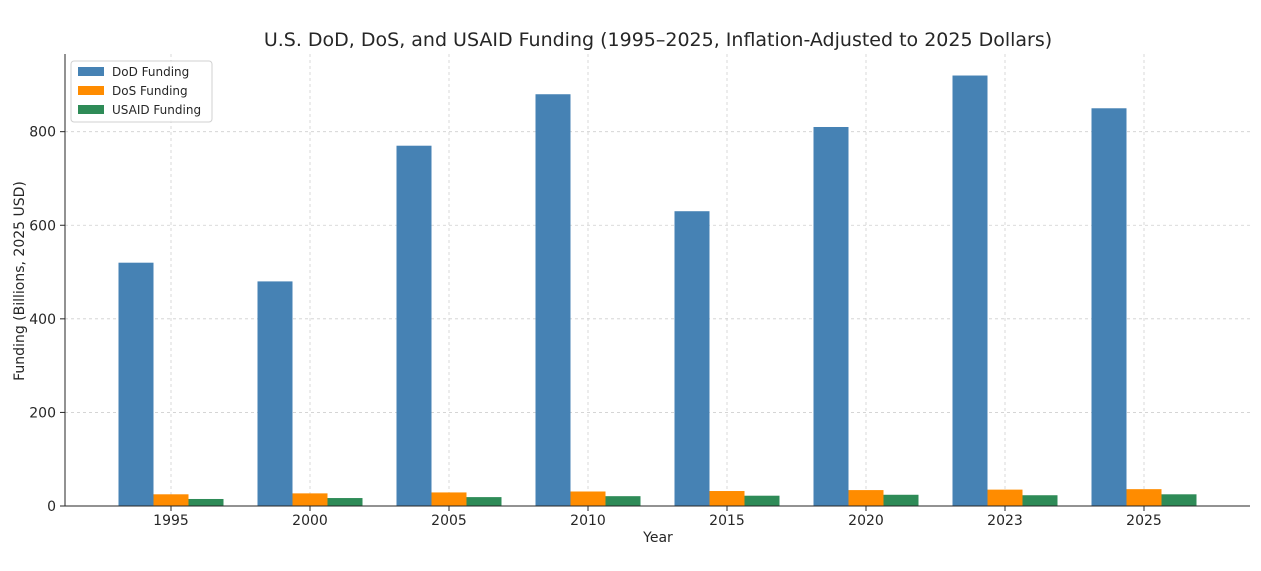 This screenshot has height=571, width=1261. Describe the element at coordinates (150, 91) in the screenshot. I see `legend-label: DoS Funding` at that location.